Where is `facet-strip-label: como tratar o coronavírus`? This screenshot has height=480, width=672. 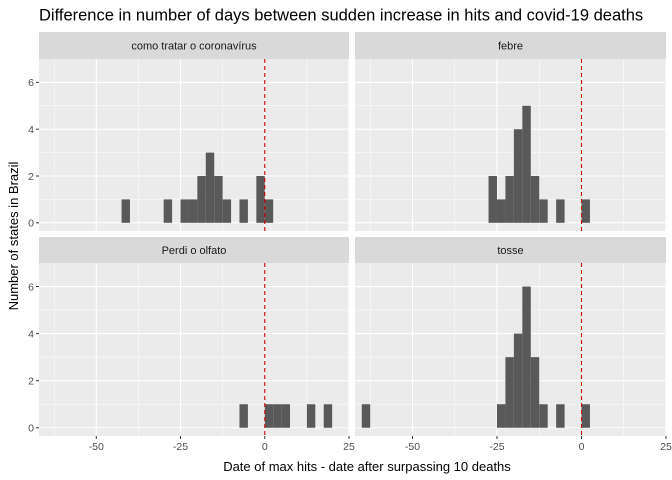 facet-strip-label: como tratar o coronavírus is located at coordinates (194, 47).